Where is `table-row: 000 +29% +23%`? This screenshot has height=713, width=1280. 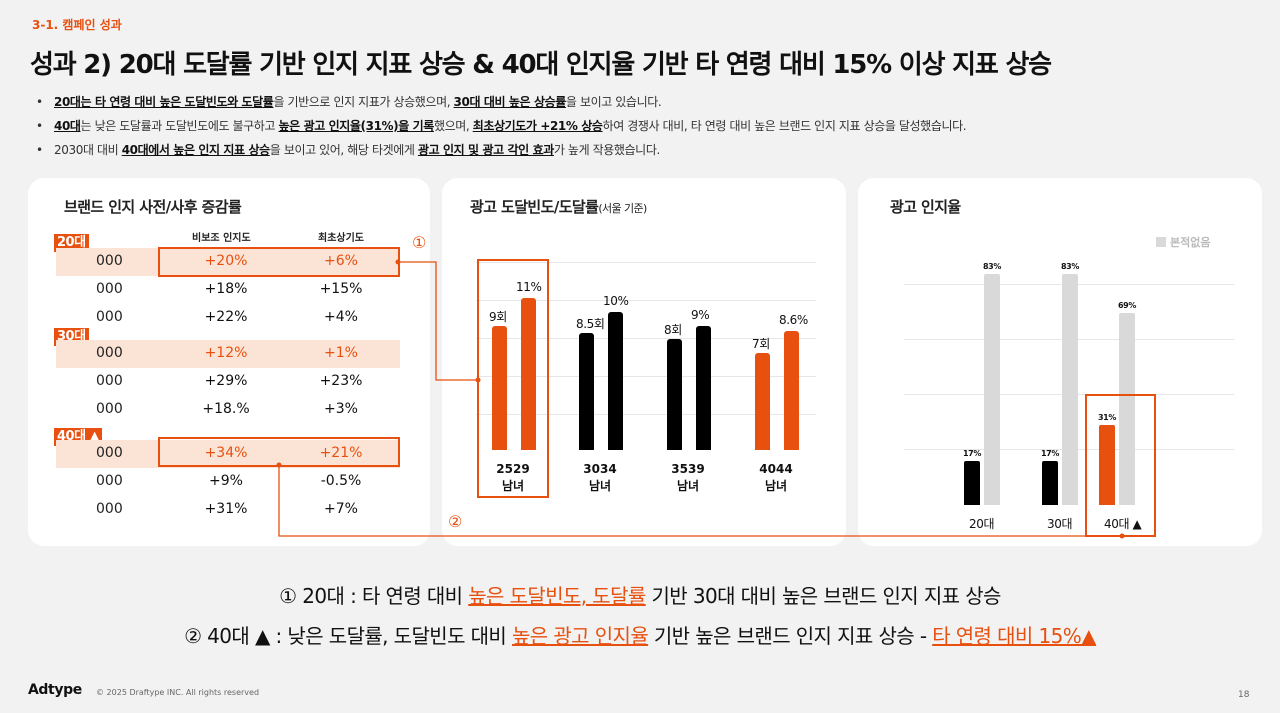 table-row: 000 +29% +23% is located at coordinates (229, 381).